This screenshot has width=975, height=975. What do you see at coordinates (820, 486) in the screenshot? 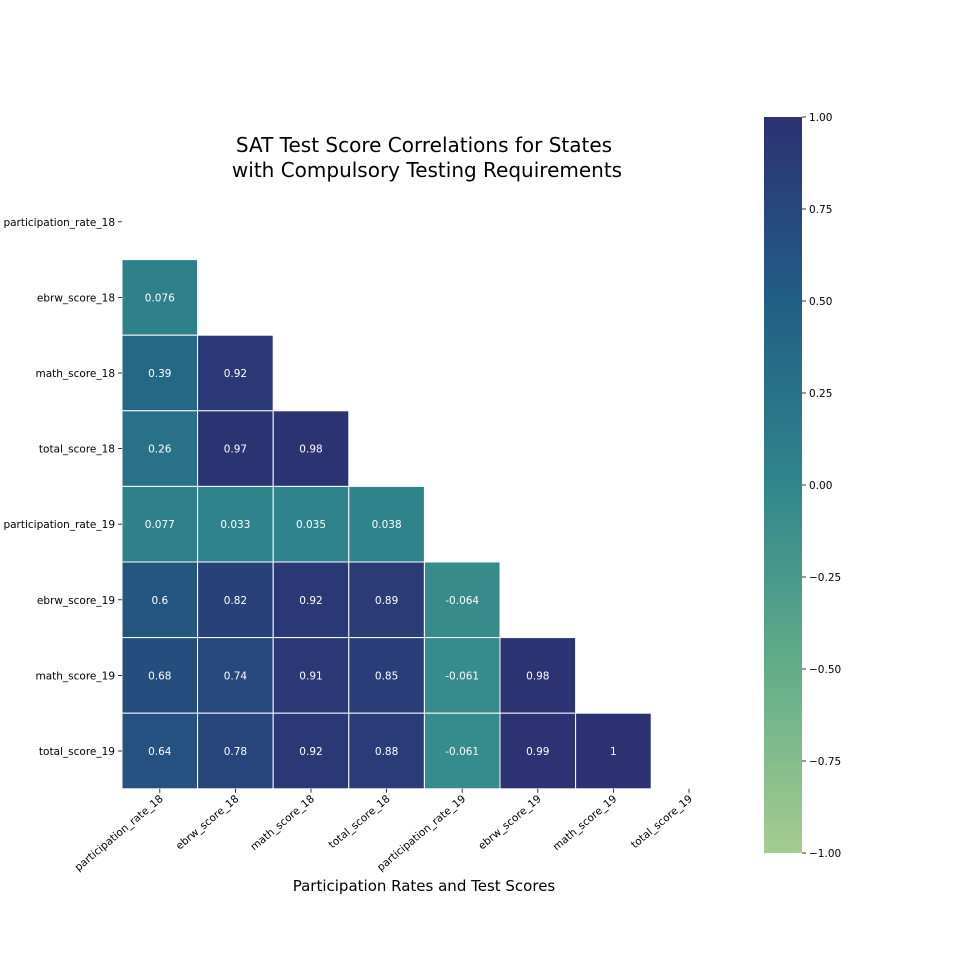
I see `colorbar-tick-label: 0.00` at bounding box center [820, 486].